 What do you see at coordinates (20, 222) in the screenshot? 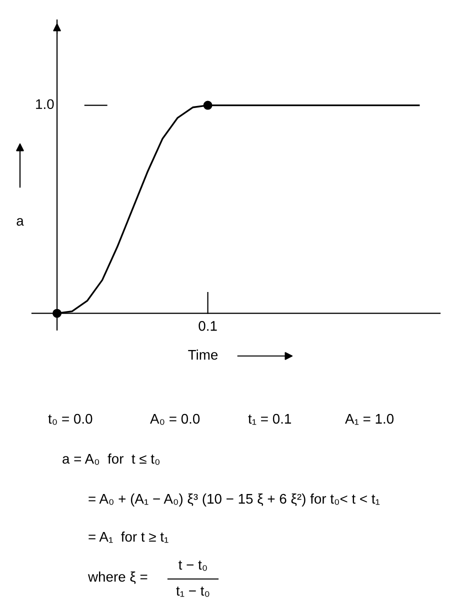
I see `y-axis-title: a` at bounding box center [20, 222].